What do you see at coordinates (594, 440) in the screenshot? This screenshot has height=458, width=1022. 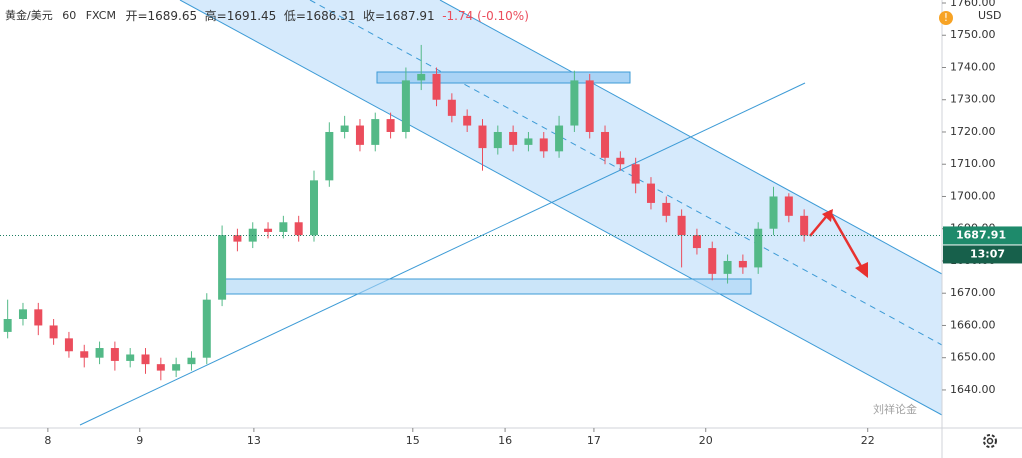 I see `x-tick-label: 17` at bounding box center [594, 440].